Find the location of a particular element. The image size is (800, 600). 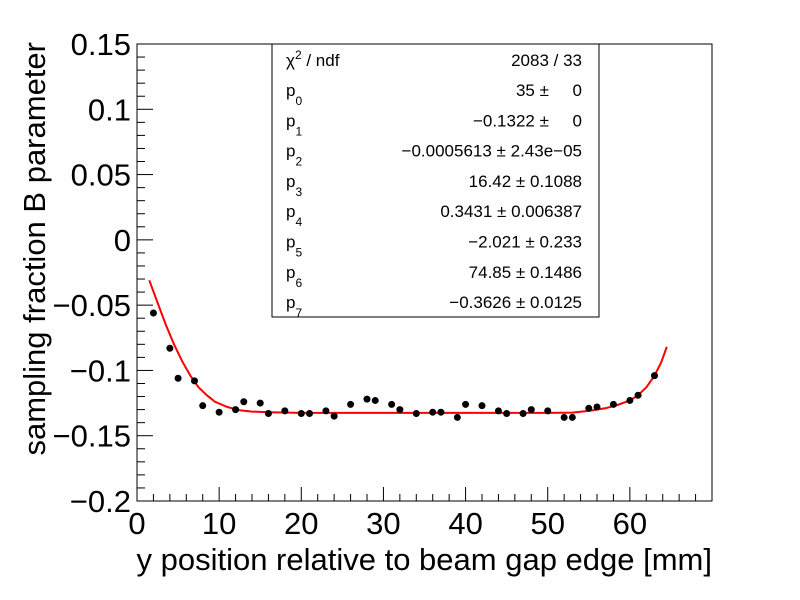

stats-param-value: −0.3626 ± 0.0125 is located at coordinates (515, 302).